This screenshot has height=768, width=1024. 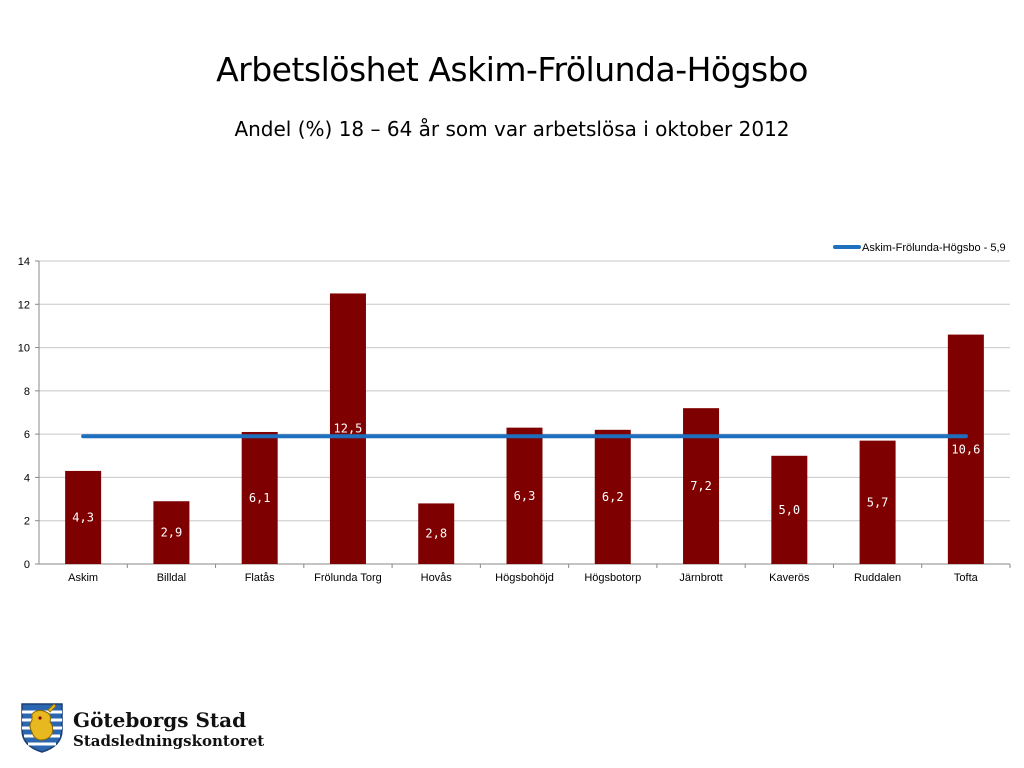 I want to click on y-tick-label: 14, so click(x=24, y=262).